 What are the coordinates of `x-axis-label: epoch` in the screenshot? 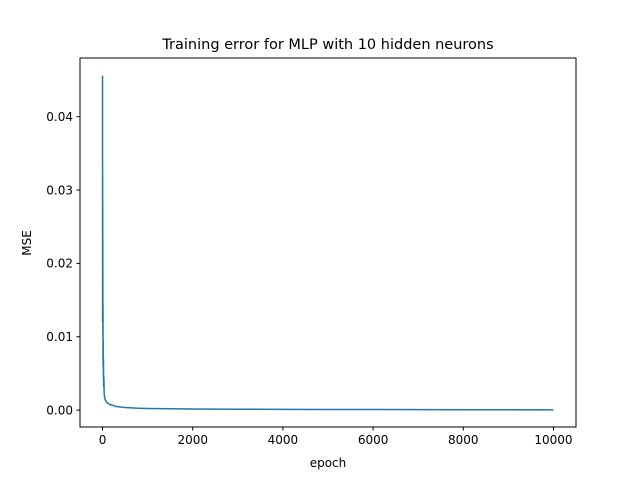 It's located at (328, 463).